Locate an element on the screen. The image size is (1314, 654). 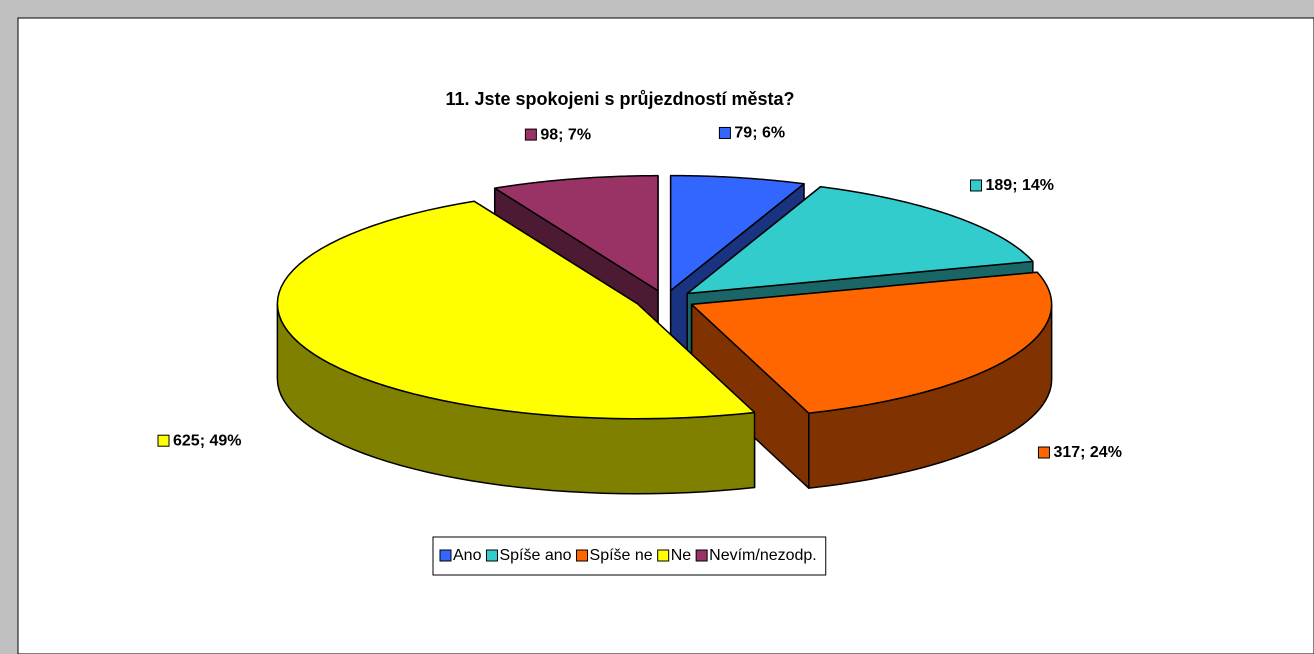
legend-label: Spíše ano is located at coordinates (535, 555).